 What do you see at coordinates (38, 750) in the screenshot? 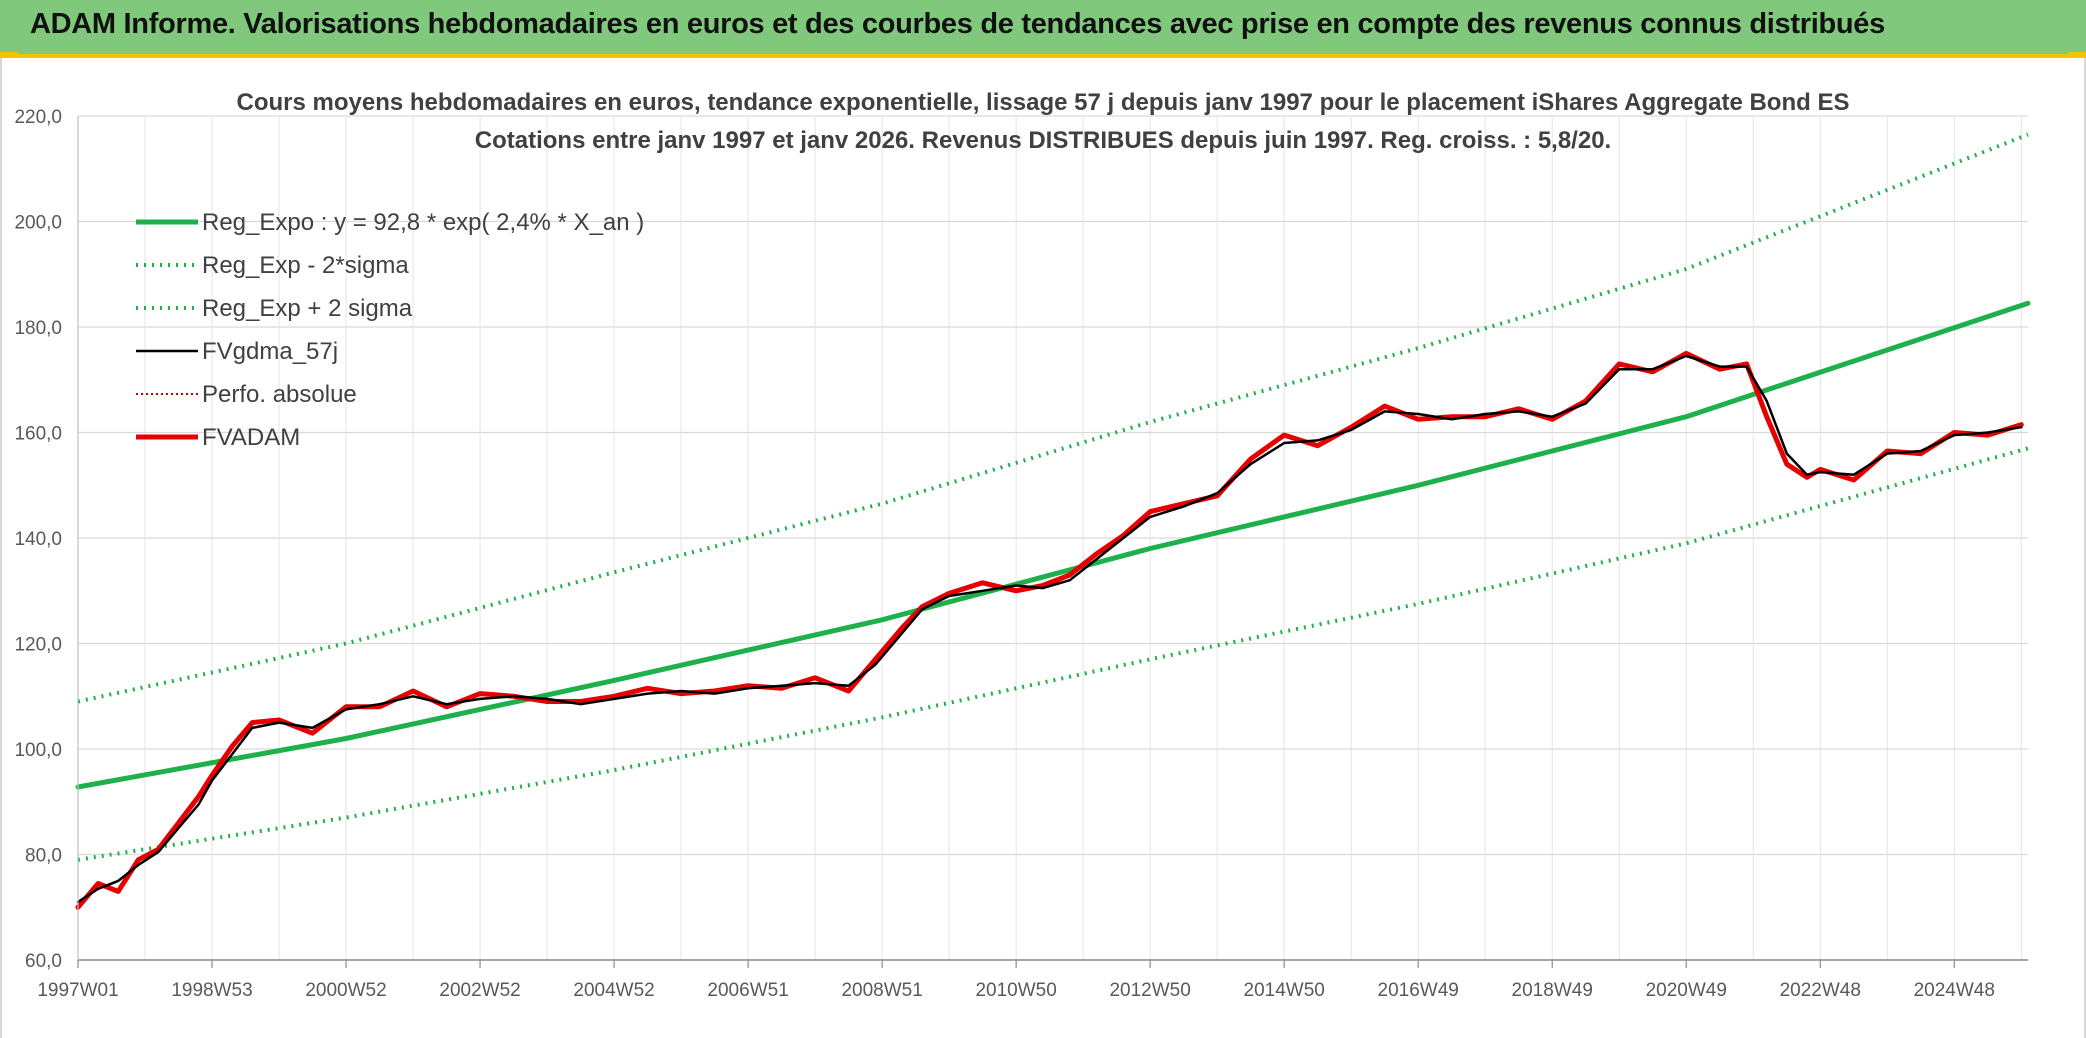
I see `y-tick-label: 100,0` at bounding box center [38, 750].